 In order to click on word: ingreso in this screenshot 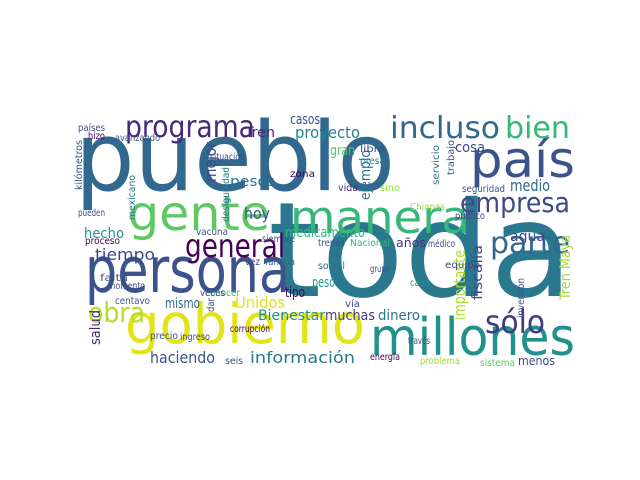, I will do `click(195, 337)`.